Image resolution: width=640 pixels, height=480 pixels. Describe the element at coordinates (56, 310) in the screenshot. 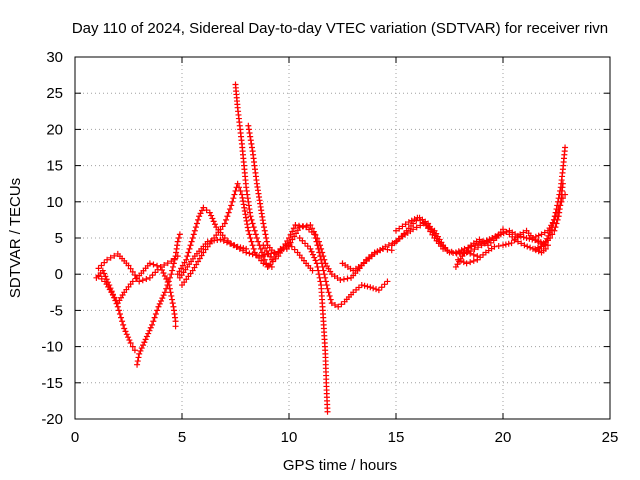

I see `y-tick-label: -5` at that location.